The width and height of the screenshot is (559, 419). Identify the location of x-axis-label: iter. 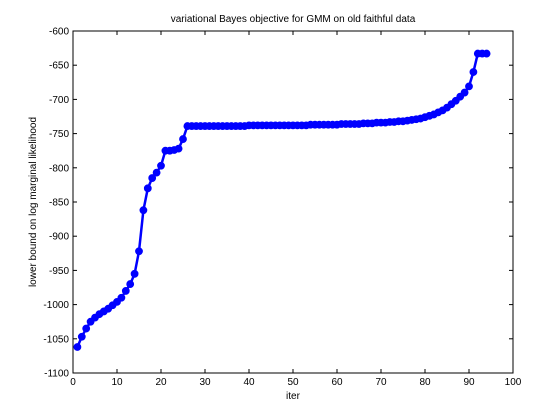
(293, 396).